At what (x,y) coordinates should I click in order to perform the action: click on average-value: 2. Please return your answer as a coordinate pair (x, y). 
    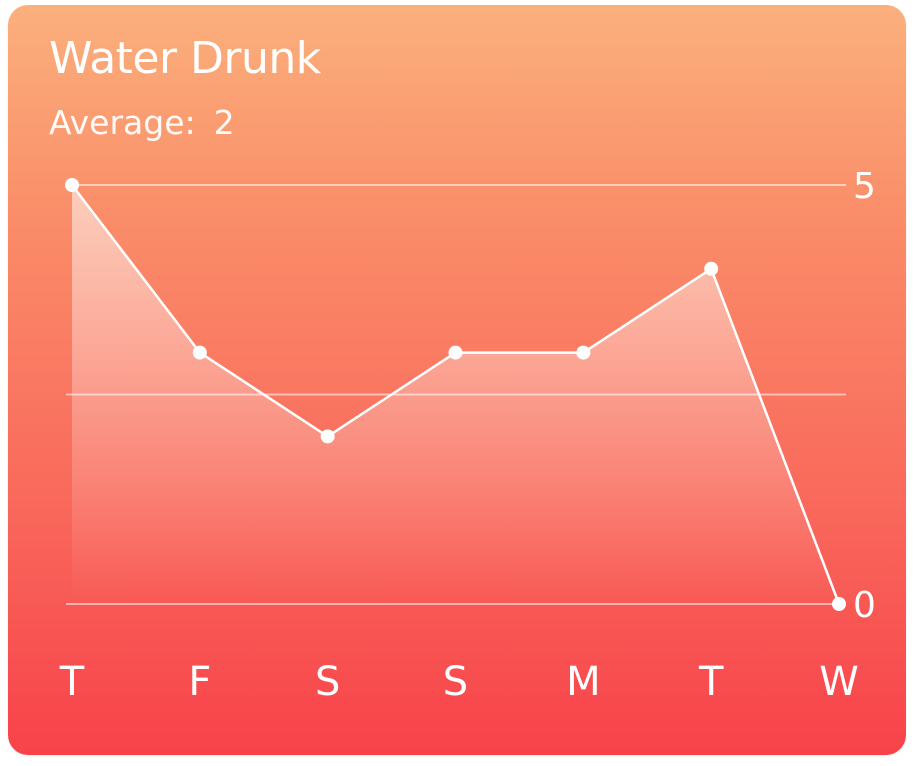
    Looking at the image, I should click on (224, 122).